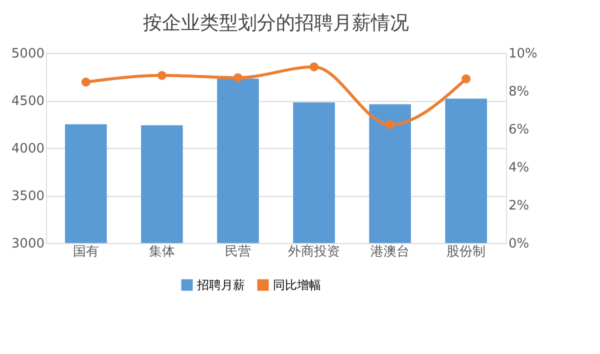 This screenshot has height=354, width=600. Describe the element at coordinates (297, 285) in the screenshot. I see `legend-label: 同比增幅` at that location.